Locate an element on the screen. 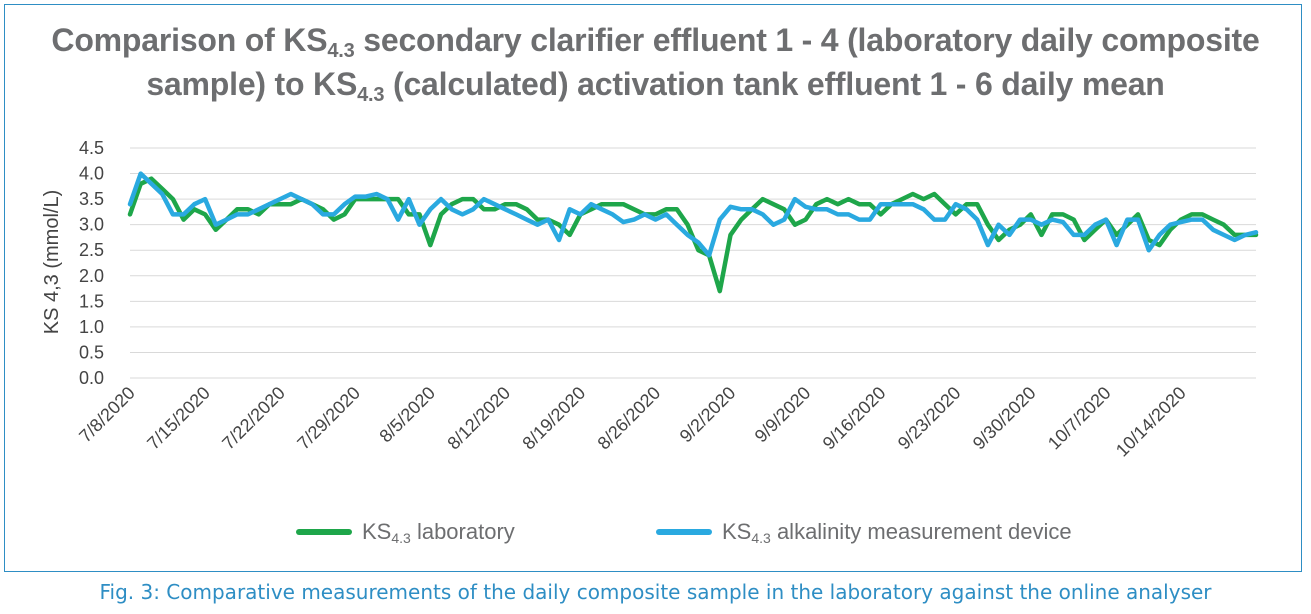 This screenshot has width=1311, height=614. legend-item-device: KS4.3 alkalinity measurement device is located at coordinates (864, 532).